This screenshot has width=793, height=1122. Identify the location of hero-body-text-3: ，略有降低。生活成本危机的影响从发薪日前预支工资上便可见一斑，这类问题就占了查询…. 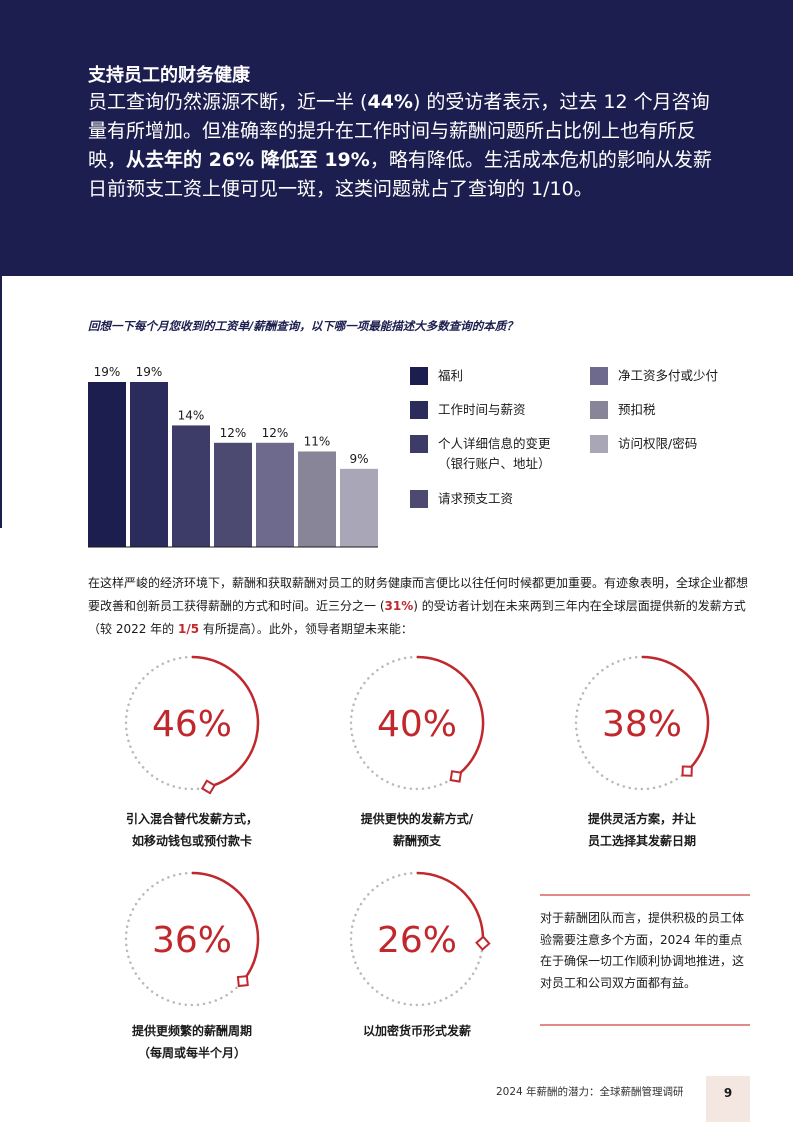
(400, 174).